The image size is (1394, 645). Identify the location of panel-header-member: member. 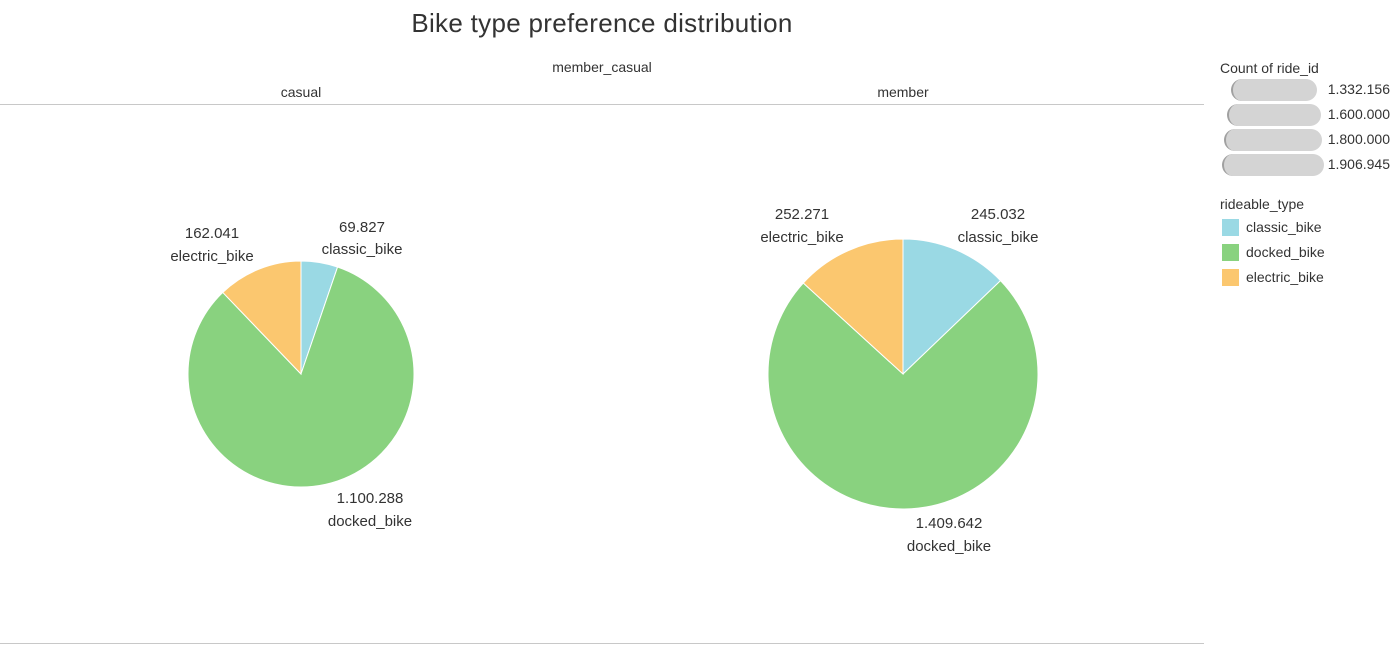
(903, 92).